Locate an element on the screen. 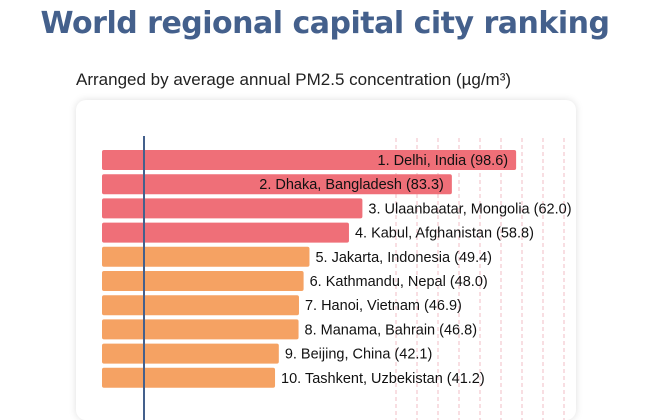  bar-label: 7. Hanoi, Vietnam (46.9) is located at coordinates (383, 306).